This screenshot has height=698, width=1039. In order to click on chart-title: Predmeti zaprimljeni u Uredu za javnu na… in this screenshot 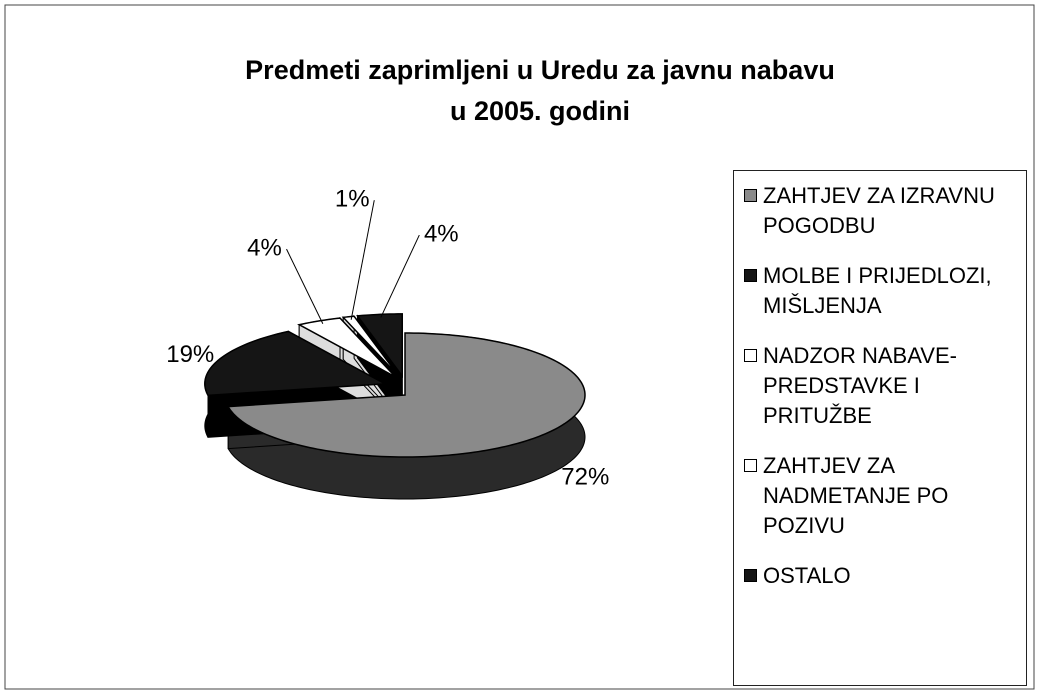, I will do `click(540, 70)`.